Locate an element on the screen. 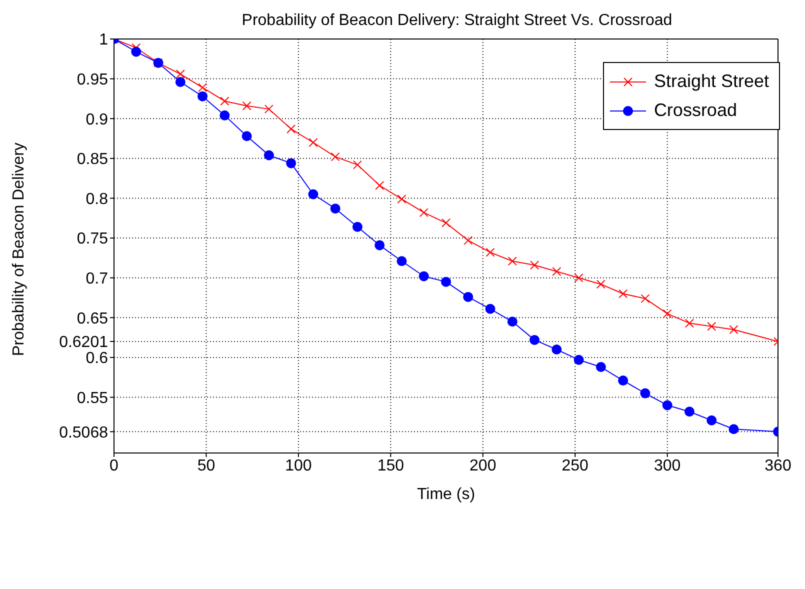  y-tick-label: 0.5068 is located at coordinates (83, 433).